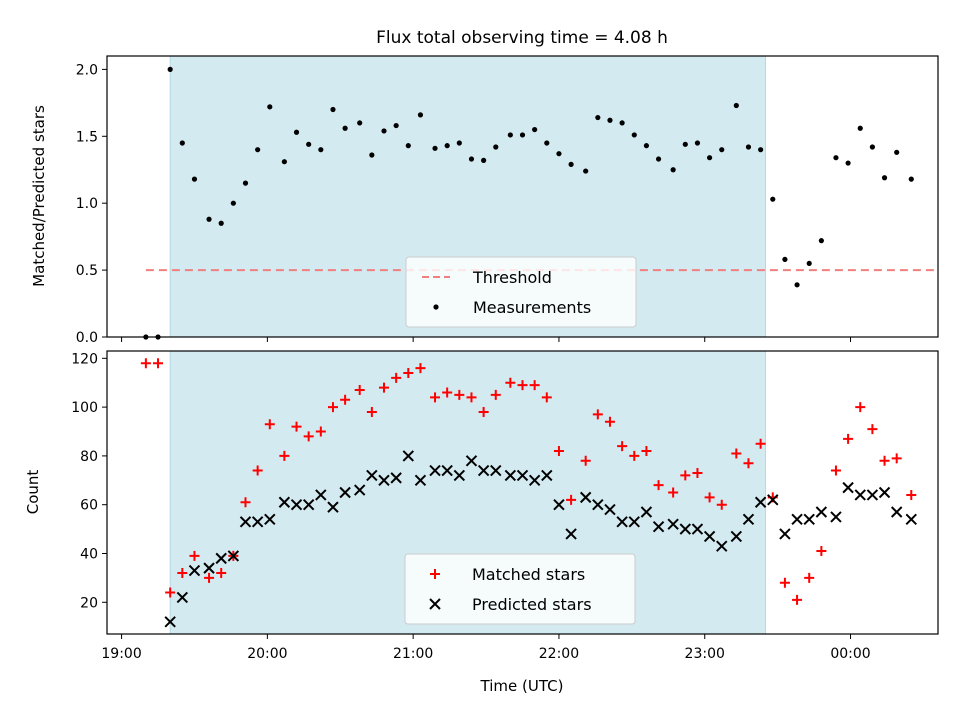 Image resolution: width=960 pixels, height=720 pixels. I want to click on count-legend: Matched stars Predicted stars, so click(520, 589).